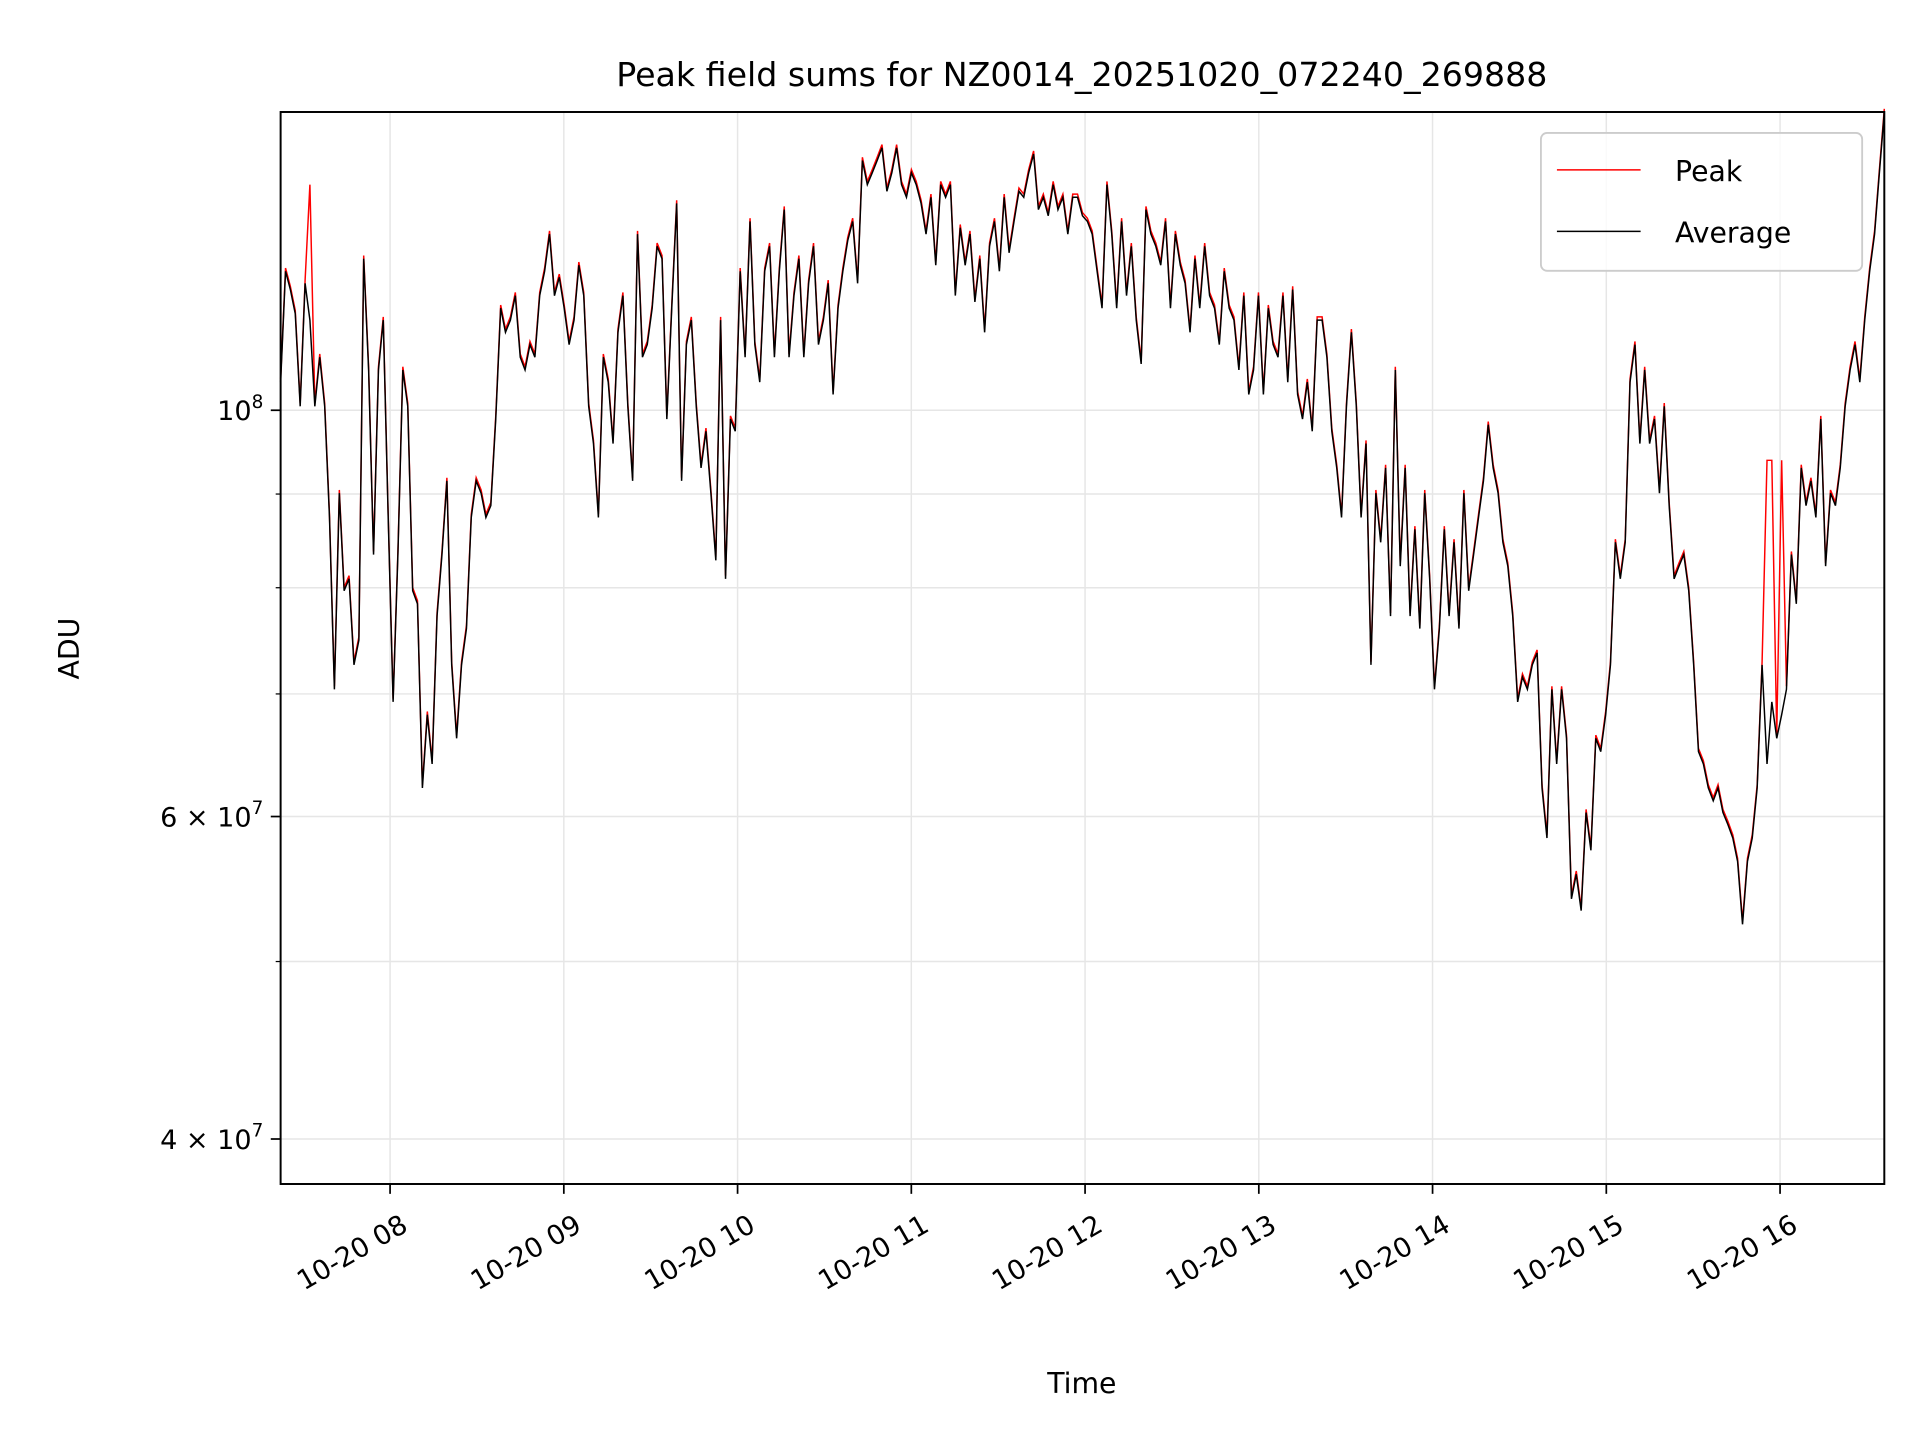 This screenshot has width=1920, height=1440. Describe the element at coordinates (873, 1253) in the screenshot. I see `x-tick-label: 10-20 11` at that location.